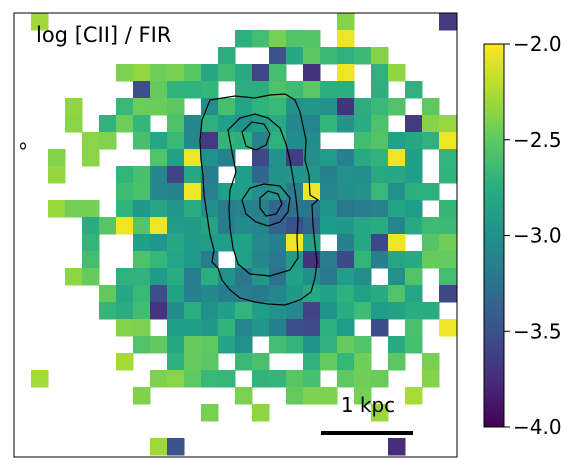  Describe the element at coordinates (522, 235) in the screenshot. I see `colorbar: −2.0 −2.5 −3.0 −3.5 −4.0` at that location.